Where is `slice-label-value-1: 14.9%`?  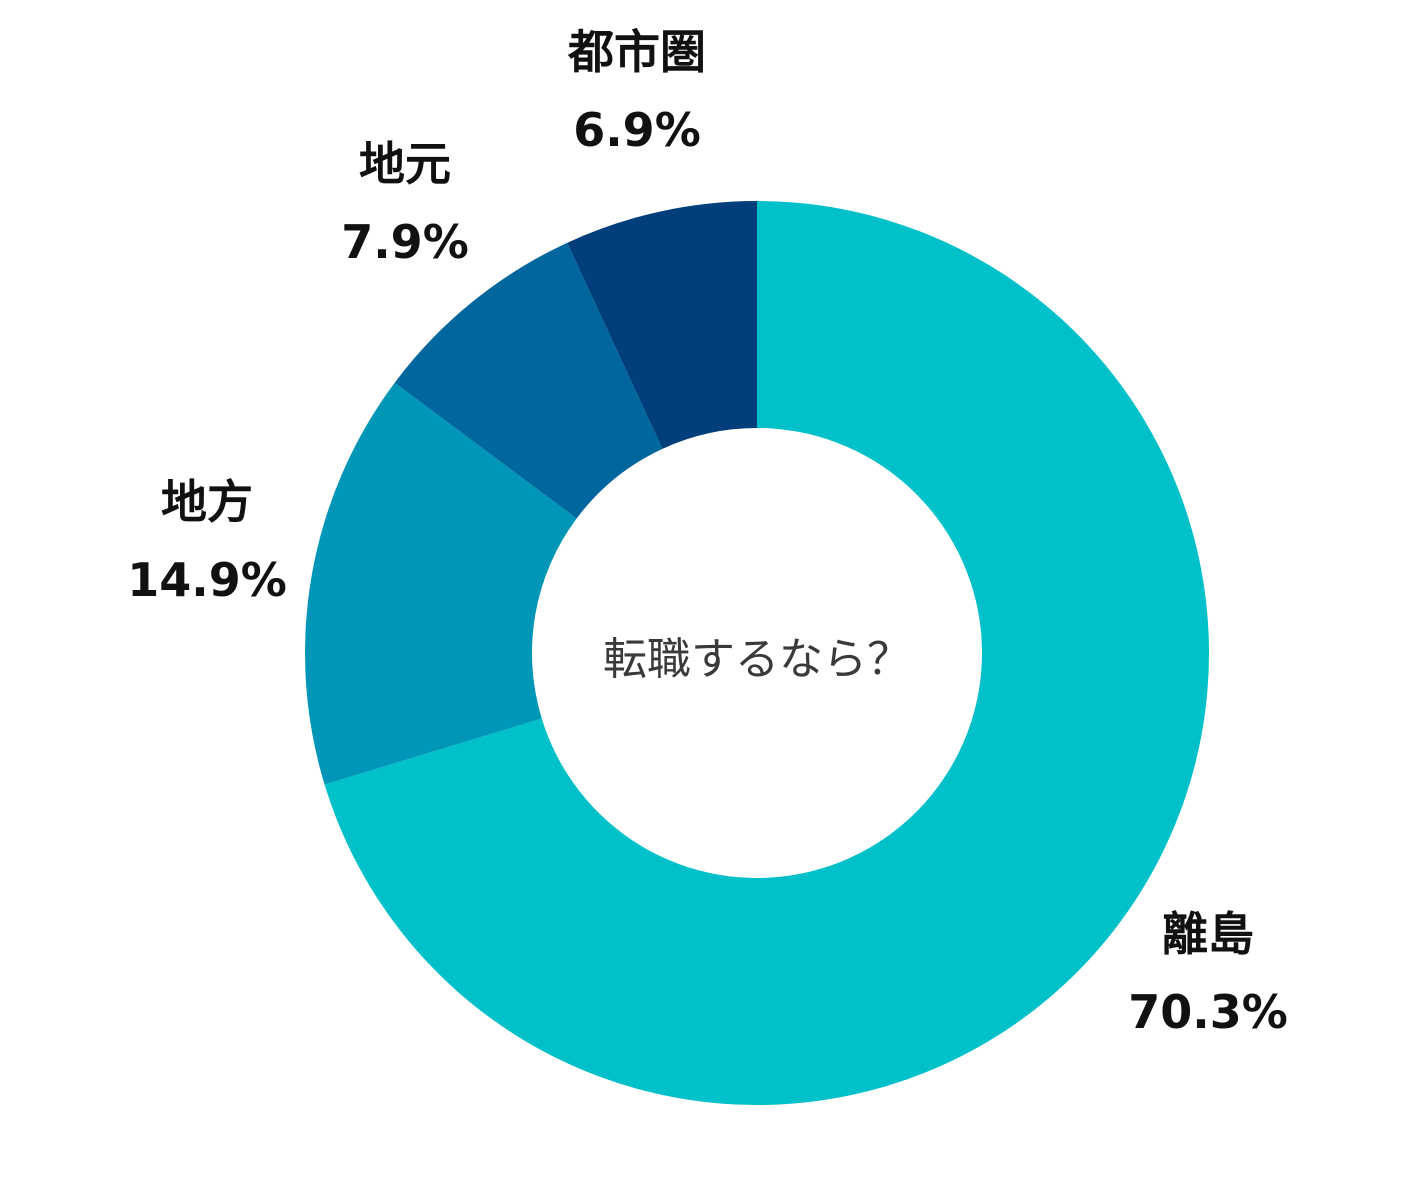
slice-label-value-1: 14.9% is located at coordinates (207, 580).